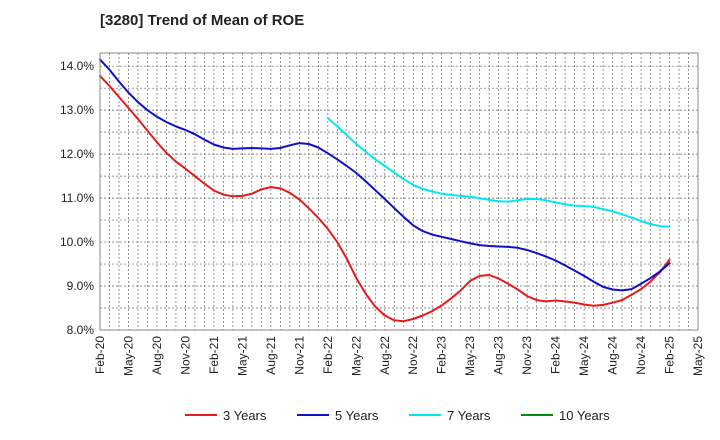 The image size is (720, 440). What do you see at coordinates (397, 415) in the screenshot?
I see `legend: 3 Years 5 Years 7 Years 10 Years` at bounding box center [397, 415].